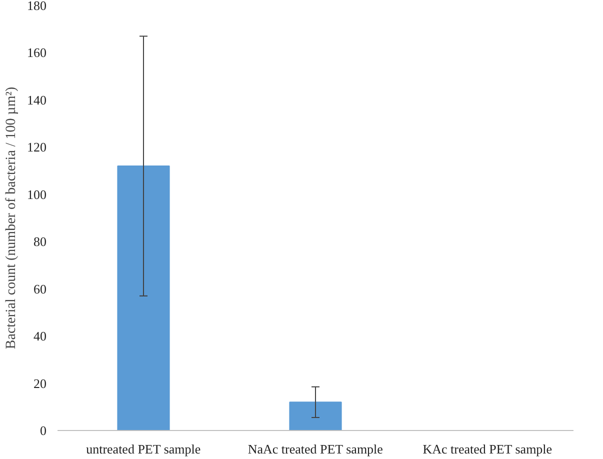 Image resolution: width=603 pixels, height=459 pixels. I want to click on y-tick-label: 100, so click(36, 194).